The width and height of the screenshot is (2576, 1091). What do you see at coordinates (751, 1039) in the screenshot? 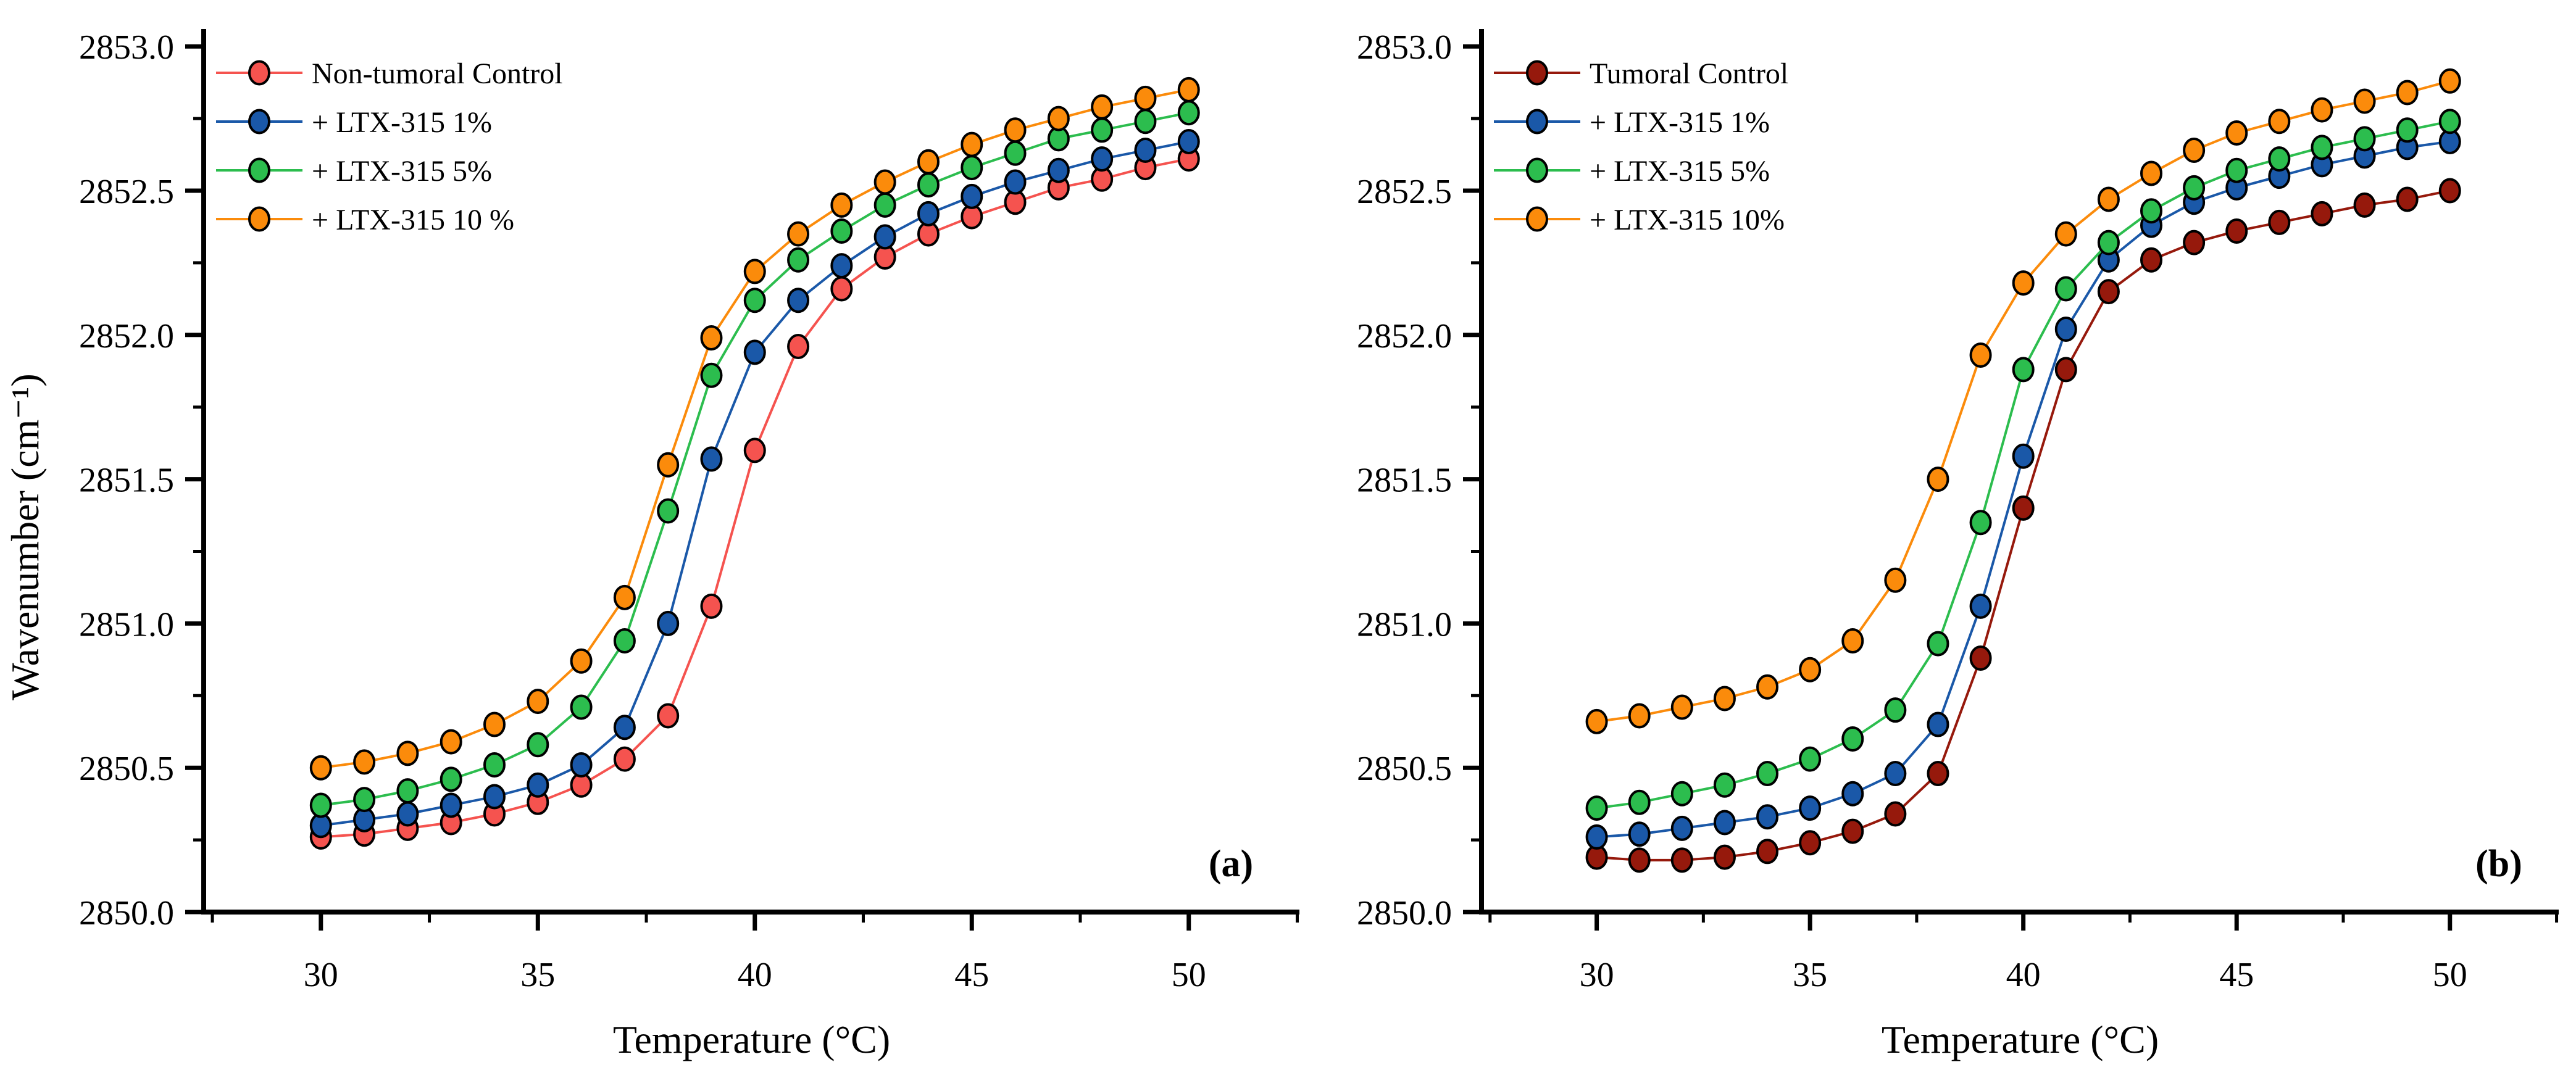
I see `x-axis-title: Temperature (°C)` at bounding box center [751, 1039].